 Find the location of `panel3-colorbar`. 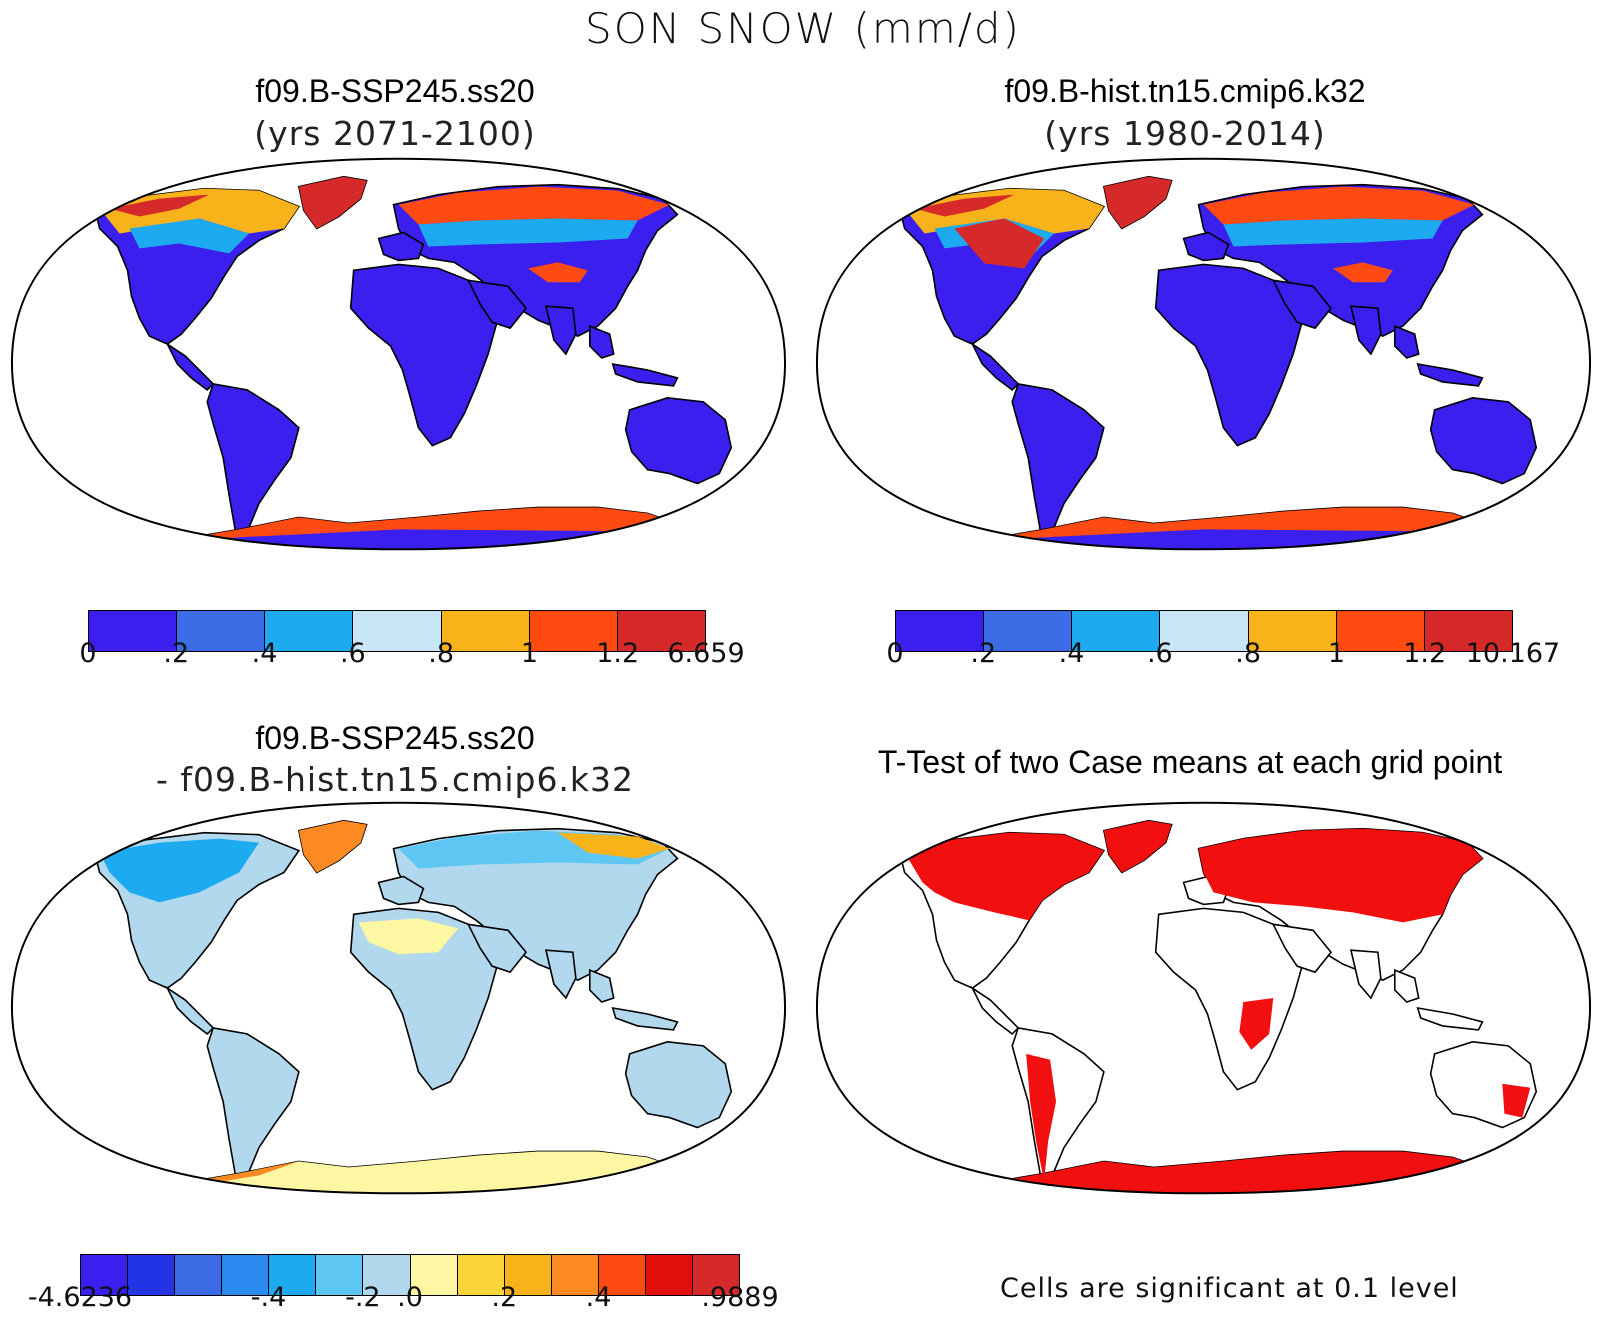

panel3-colorbar is located at coordinates (410, 1275).